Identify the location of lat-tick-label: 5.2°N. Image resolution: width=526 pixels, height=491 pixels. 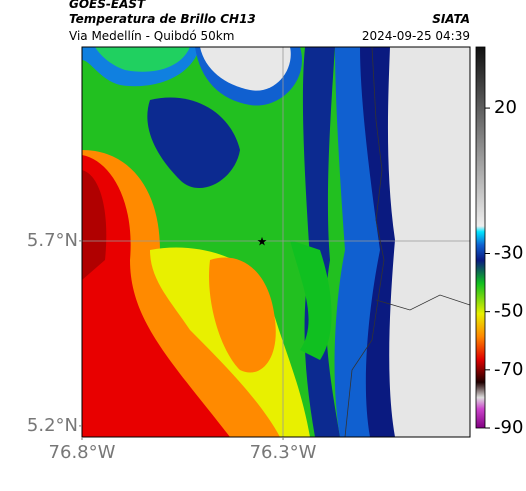
(52, 425).